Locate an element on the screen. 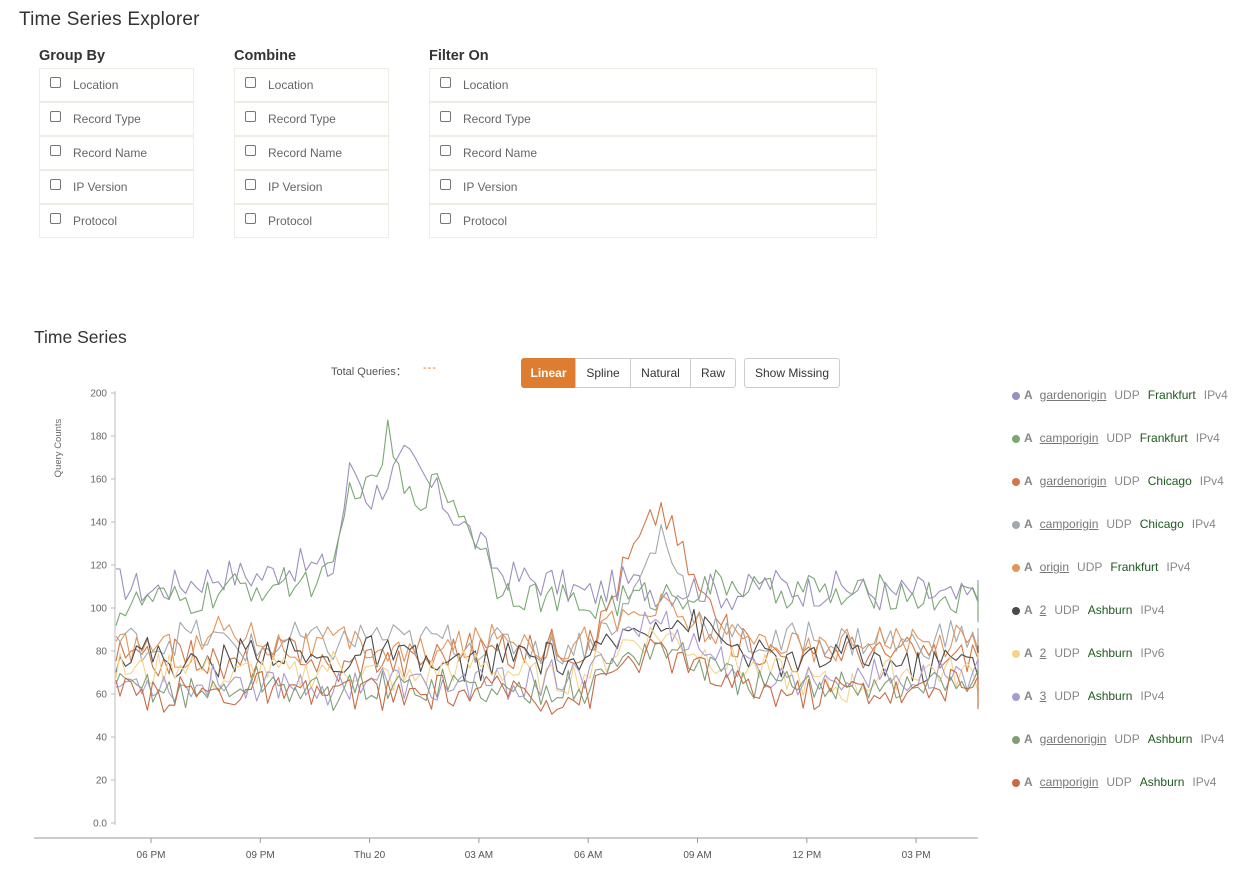  y-tick-label: 40 is located at coordinates (102, 738).